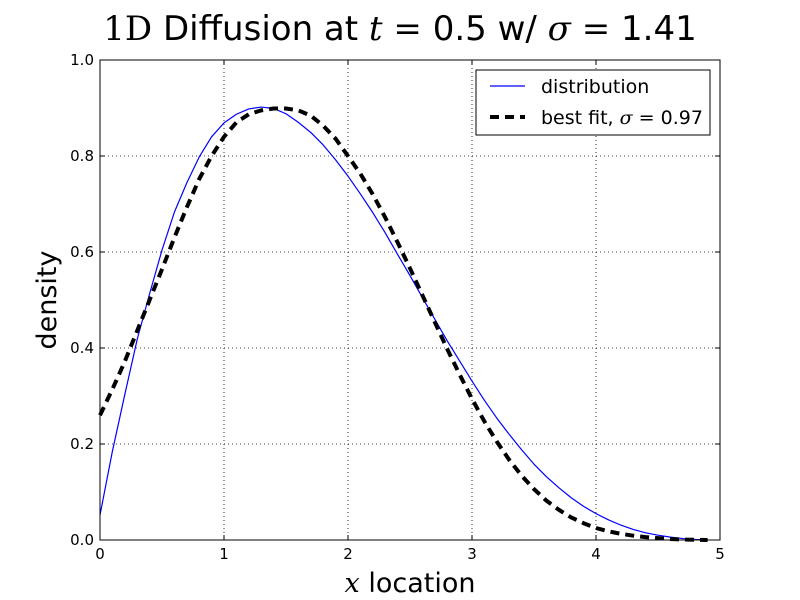 The width and height of the screenshot is (800, 600). I want to click on legend-box, so click(593, 102).